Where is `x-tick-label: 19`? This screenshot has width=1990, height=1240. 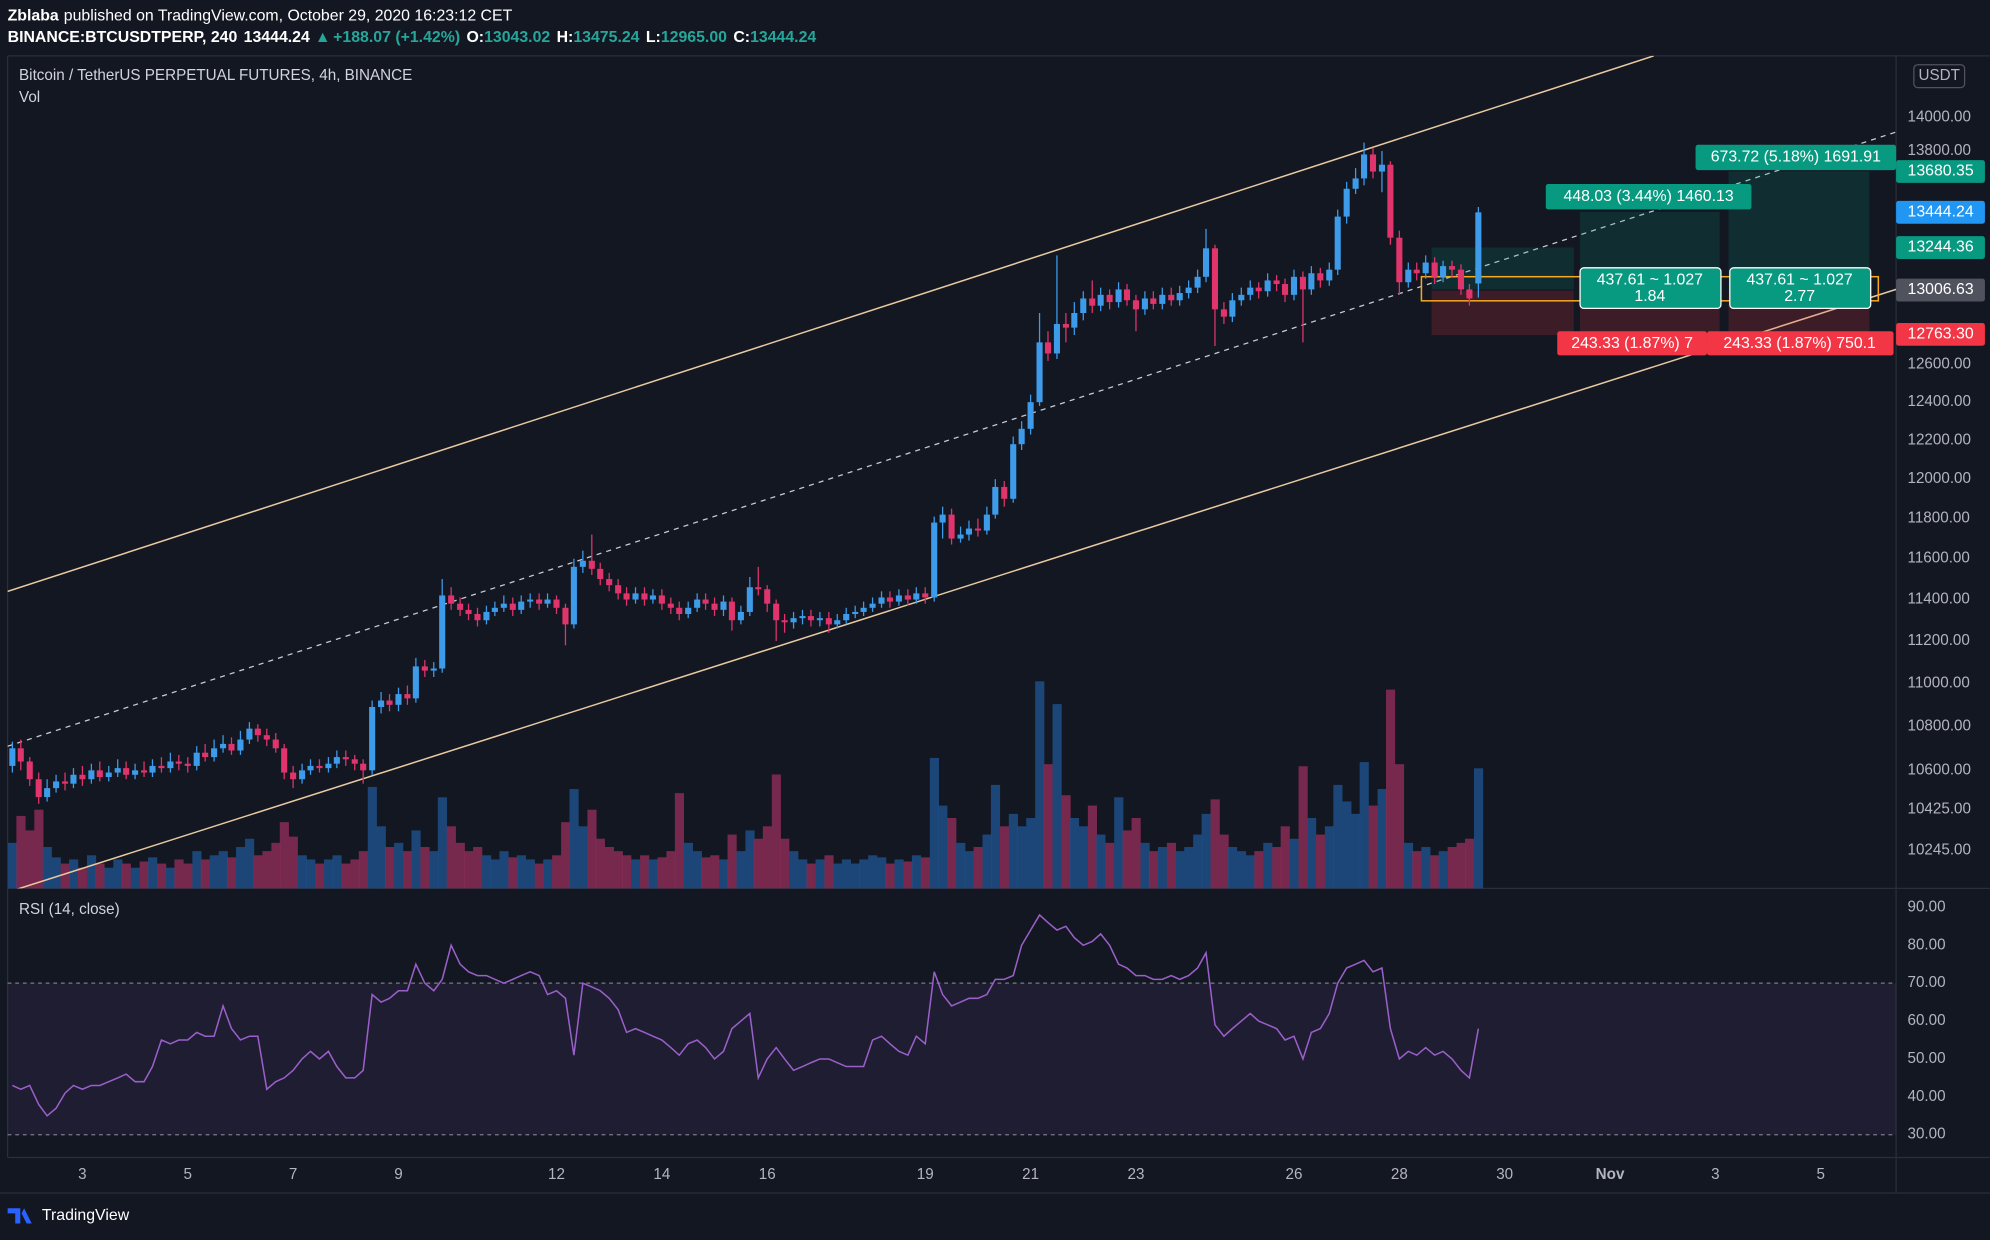 x-tick-label: 19 is located at coordinates (925, 1174).